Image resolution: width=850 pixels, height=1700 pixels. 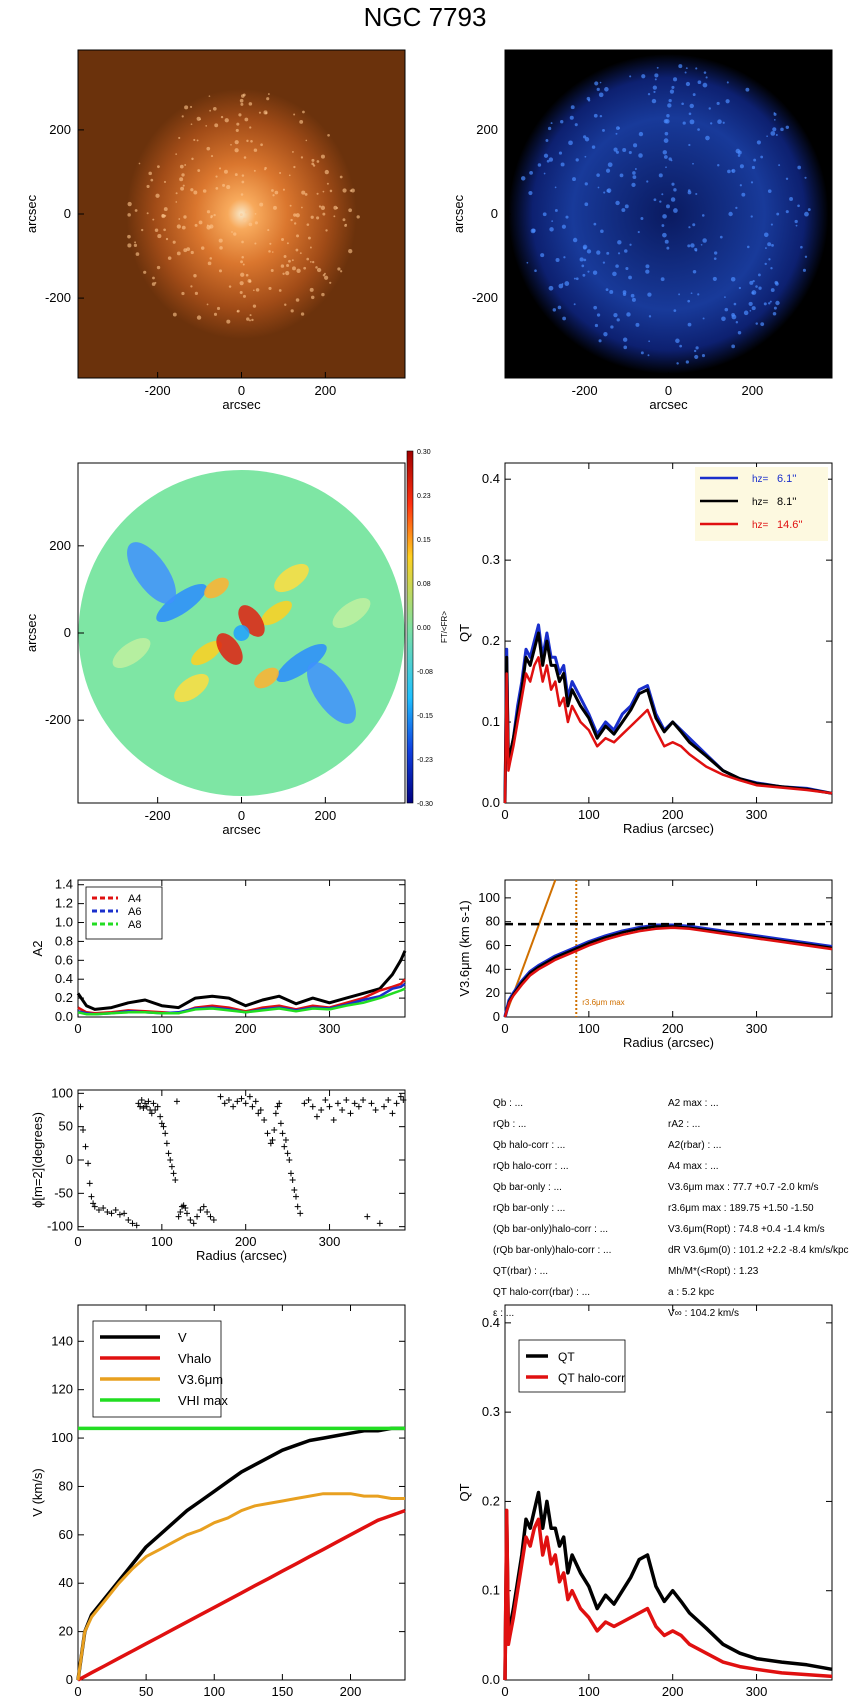 What do you see at coordinates (37, 1160) in the screenshot?
I see `y-axis-label: ϕ[m=2](degrees)` at bounding box center [37, 1160].